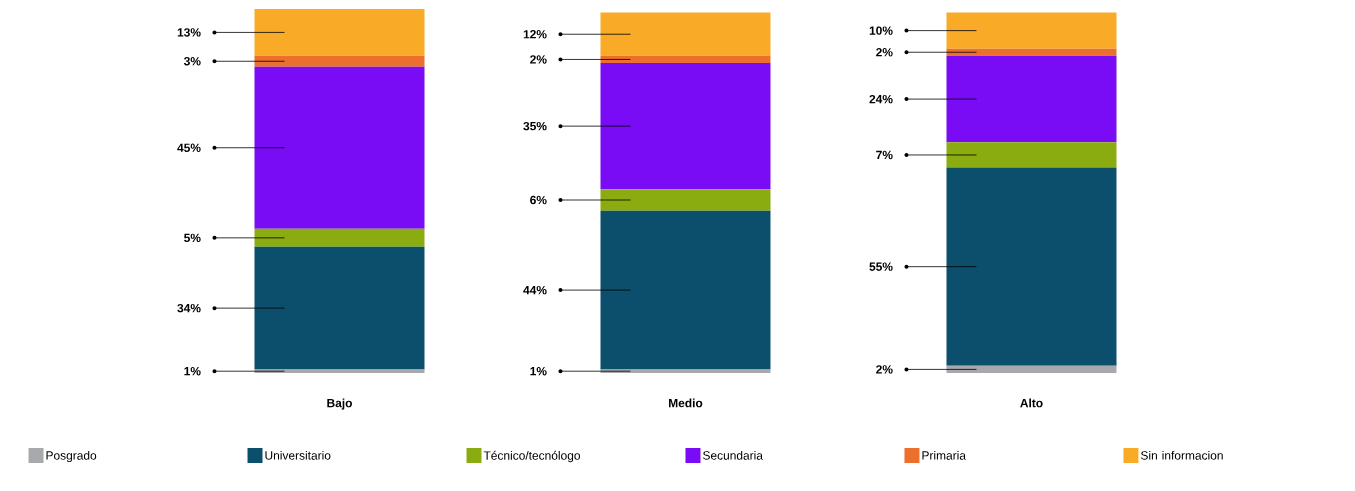  Describe the element at coordinates (881, 266) in the screenshot. I see `data-label: 55%` at that location.